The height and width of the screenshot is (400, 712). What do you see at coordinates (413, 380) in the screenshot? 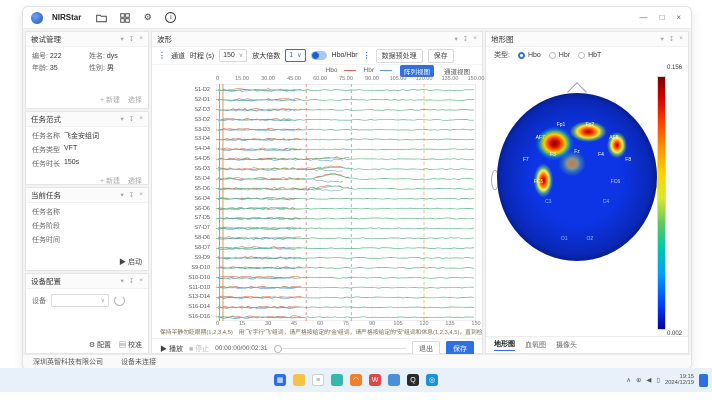
I see `qq-app-icon: Q` at bounding box center [413, 380].